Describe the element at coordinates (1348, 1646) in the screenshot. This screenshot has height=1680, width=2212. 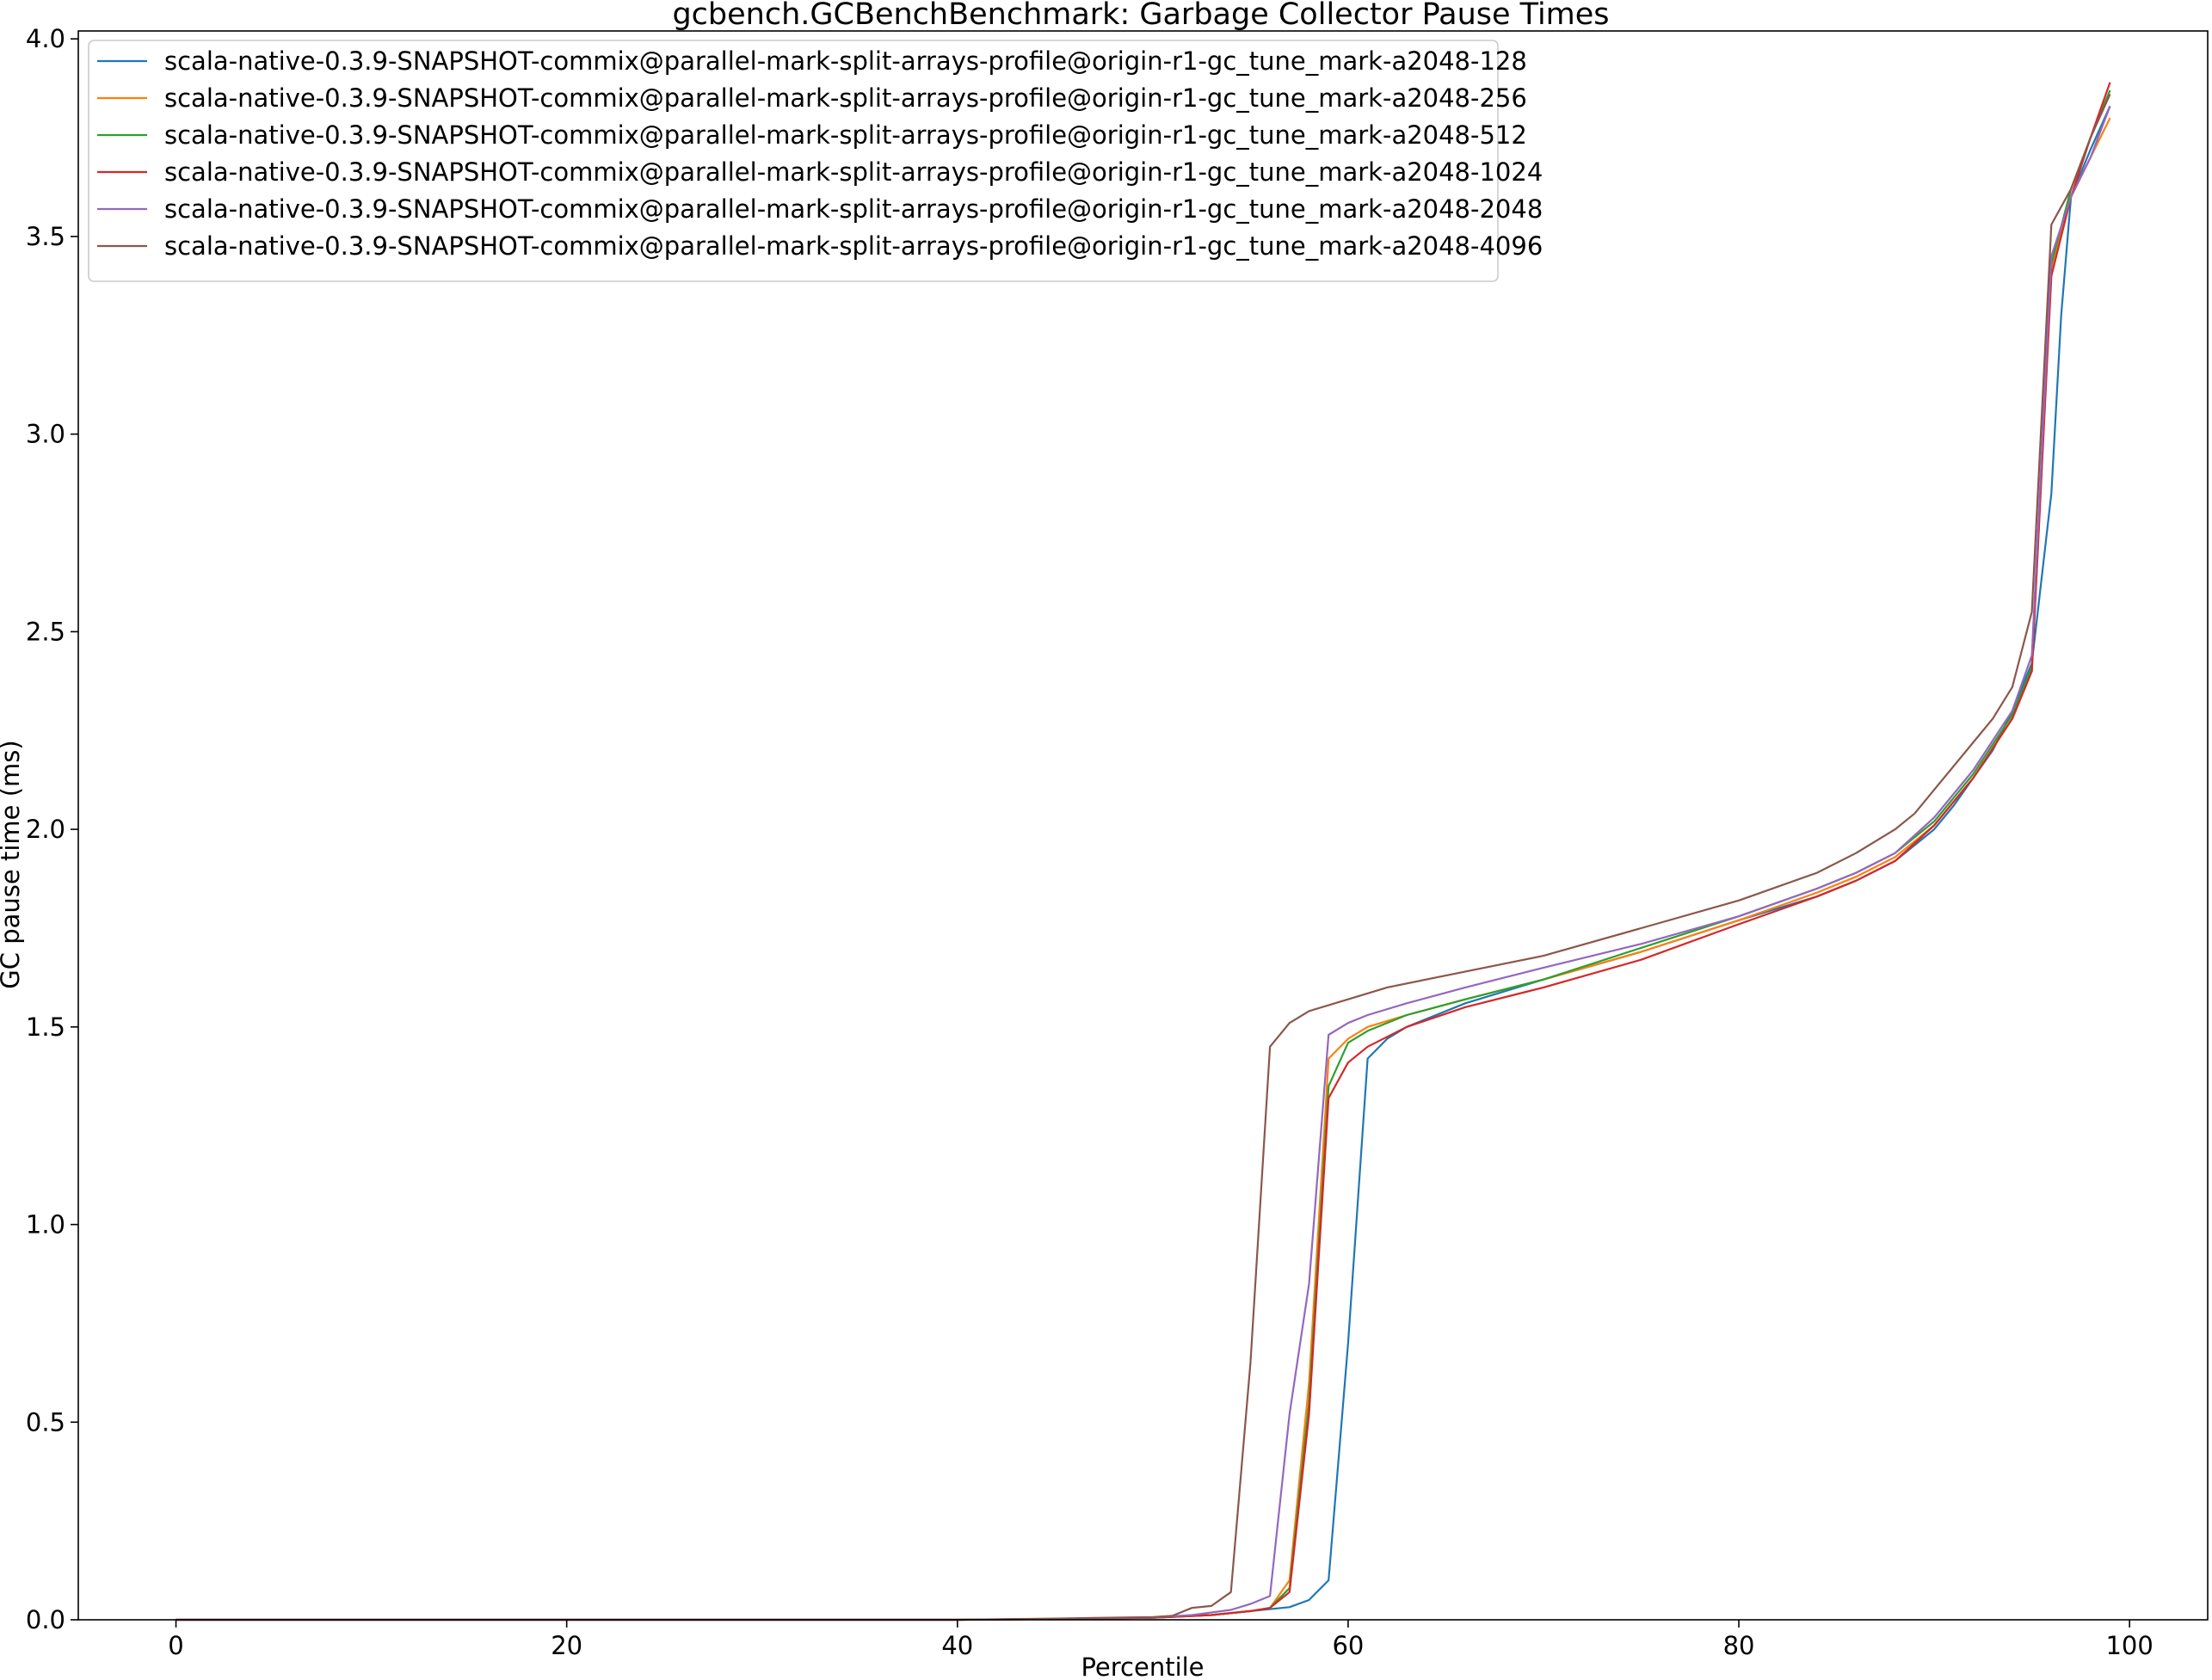
I see `x-tick-label: 60` at that location.